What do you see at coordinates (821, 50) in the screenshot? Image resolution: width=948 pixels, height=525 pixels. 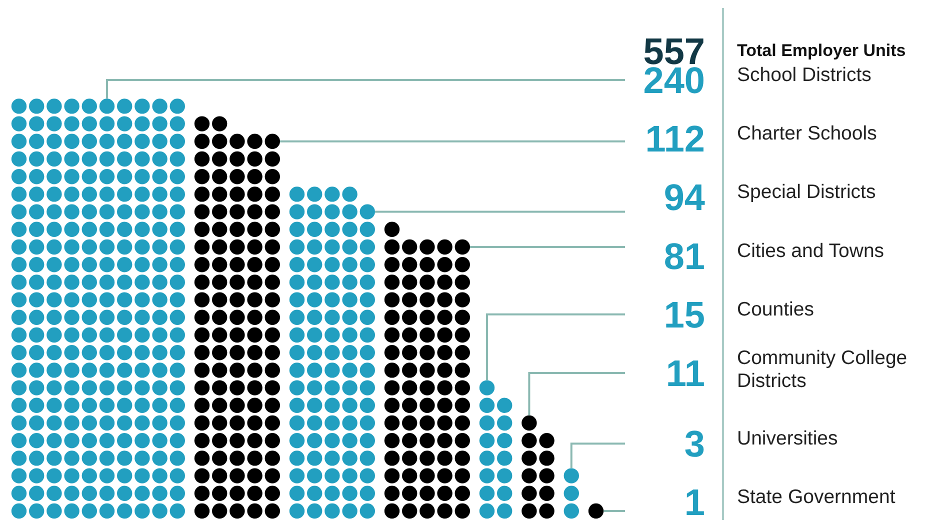 I see `text: Total Employer Units` at bounding box center [821, 50].